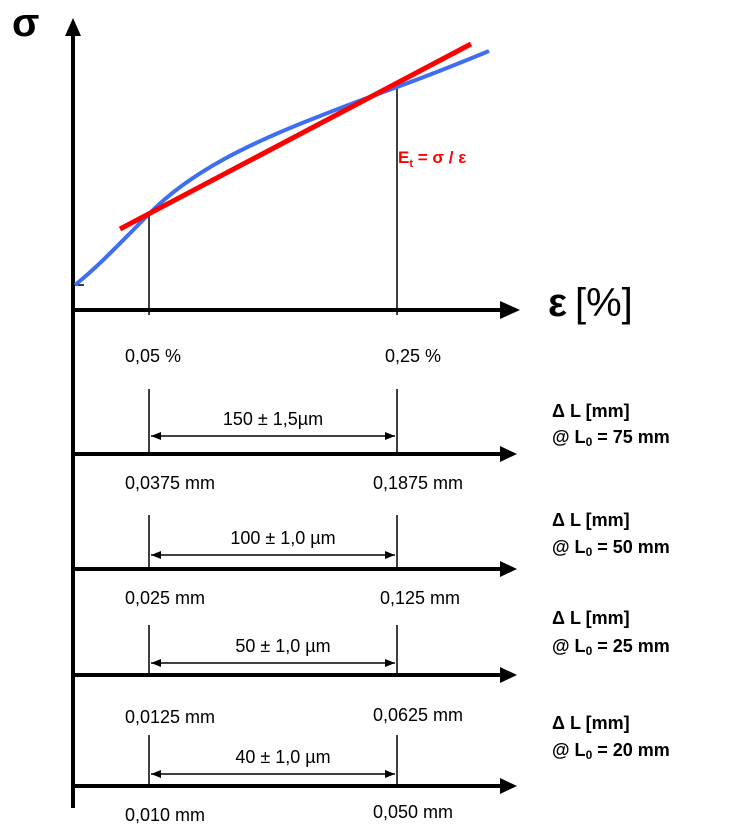 The width and height of the screenshot is (740, 836). Describe the element at coordinates (46, 404) in the screenshot. I see `stress-axis: σ` at that location.